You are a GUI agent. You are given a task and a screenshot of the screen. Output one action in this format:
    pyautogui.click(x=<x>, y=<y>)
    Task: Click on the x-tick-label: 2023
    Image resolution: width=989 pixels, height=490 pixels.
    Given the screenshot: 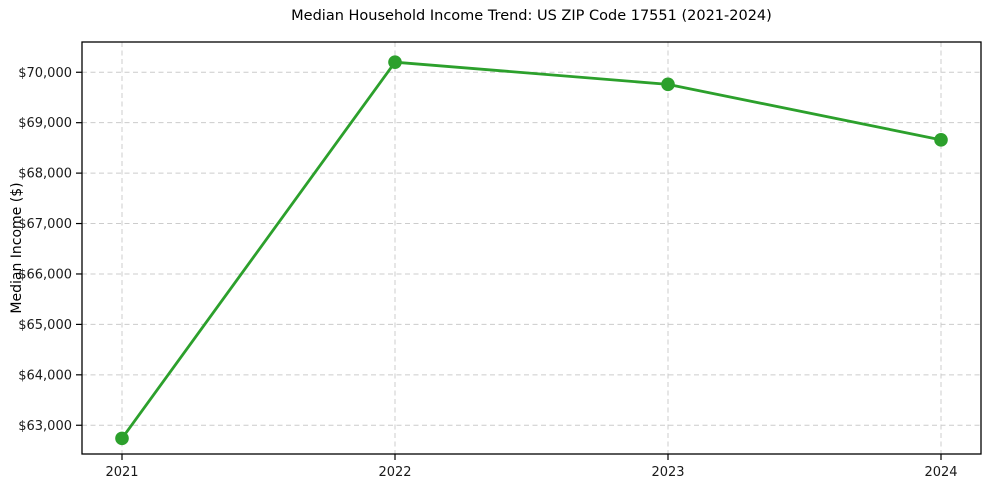 What is the action you would take?
    pyautogui.click(x=667, y=472)
    